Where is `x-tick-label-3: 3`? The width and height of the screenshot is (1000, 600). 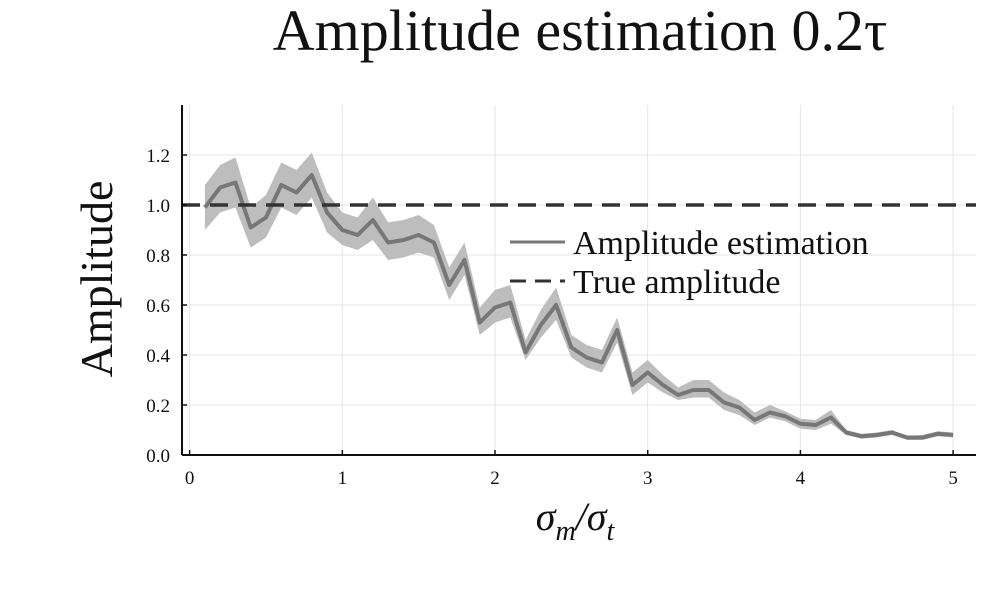
x-tick-label-3: 3 is located at coordinates (648, 478).